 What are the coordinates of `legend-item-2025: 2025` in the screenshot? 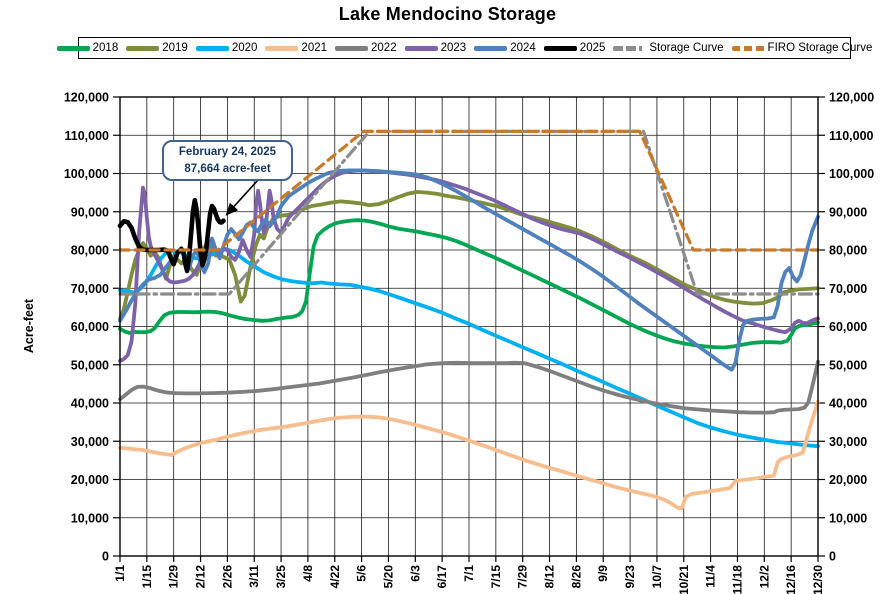 It's located at (574, 48).